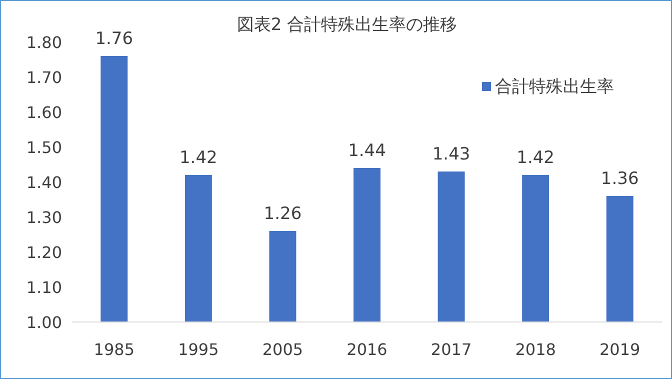 The width and height of the screenshot is (672, 379). What do you see at coordinates (44, 182) in the screenshot?
I see `y-tick-label: 1.40` at bounding box center [44, 182].